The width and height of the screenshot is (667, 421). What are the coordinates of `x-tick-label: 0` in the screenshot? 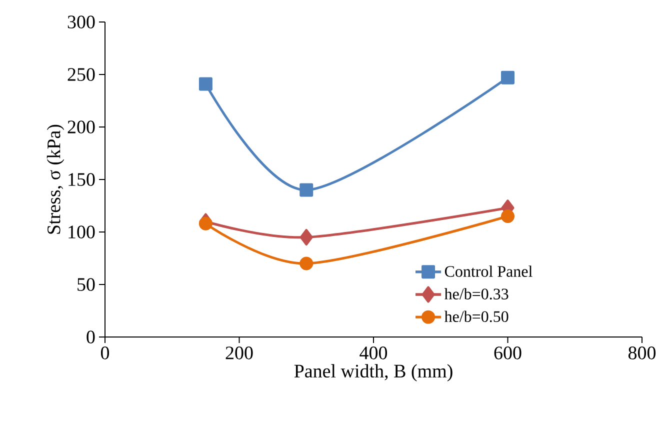 It's located at (105, 353).